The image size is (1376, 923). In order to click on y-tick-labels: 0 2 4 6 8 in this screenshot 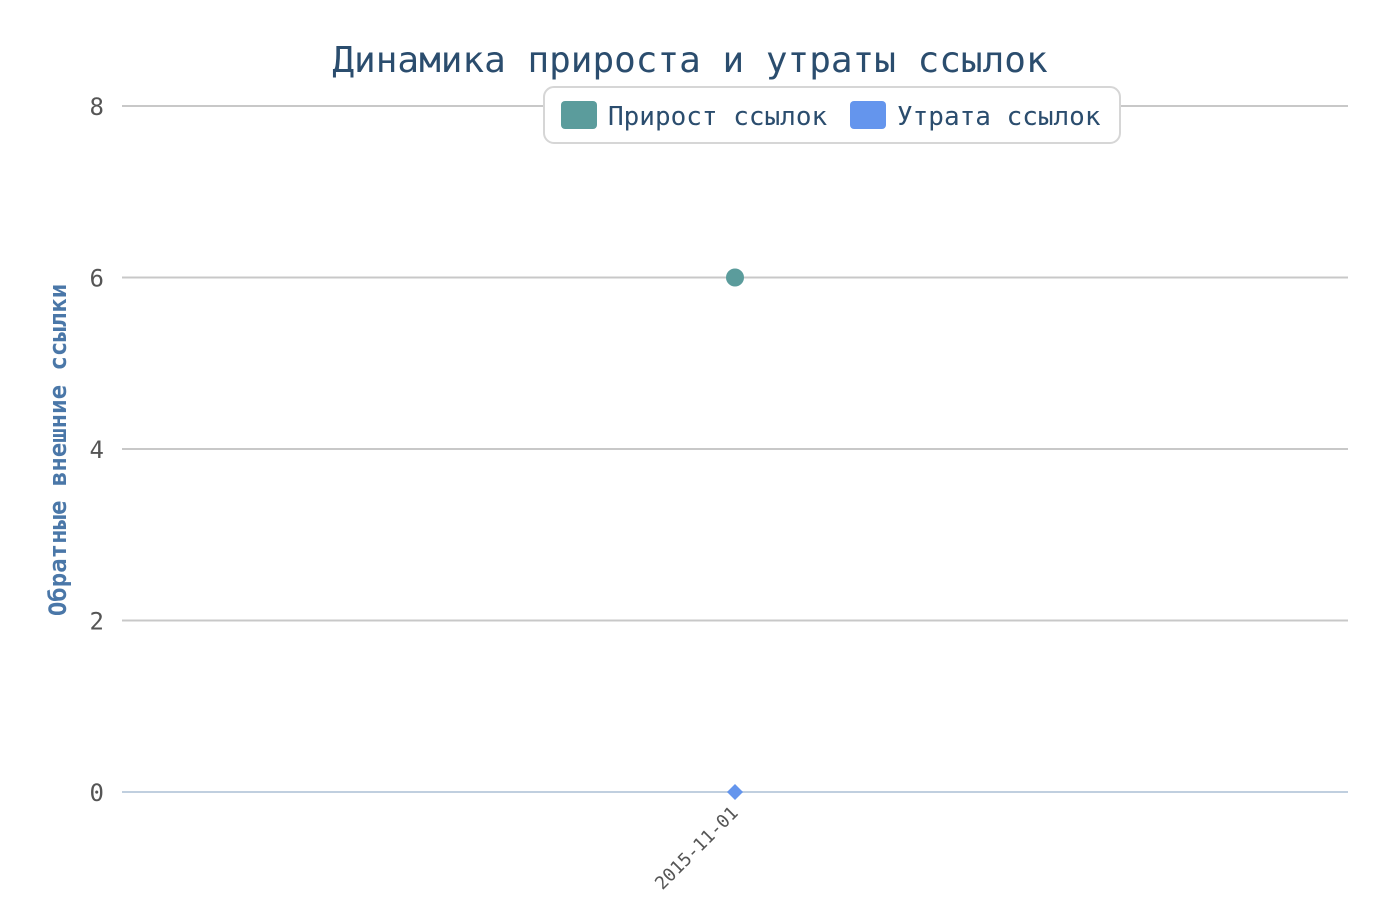, I will do `click(97, 450)`.